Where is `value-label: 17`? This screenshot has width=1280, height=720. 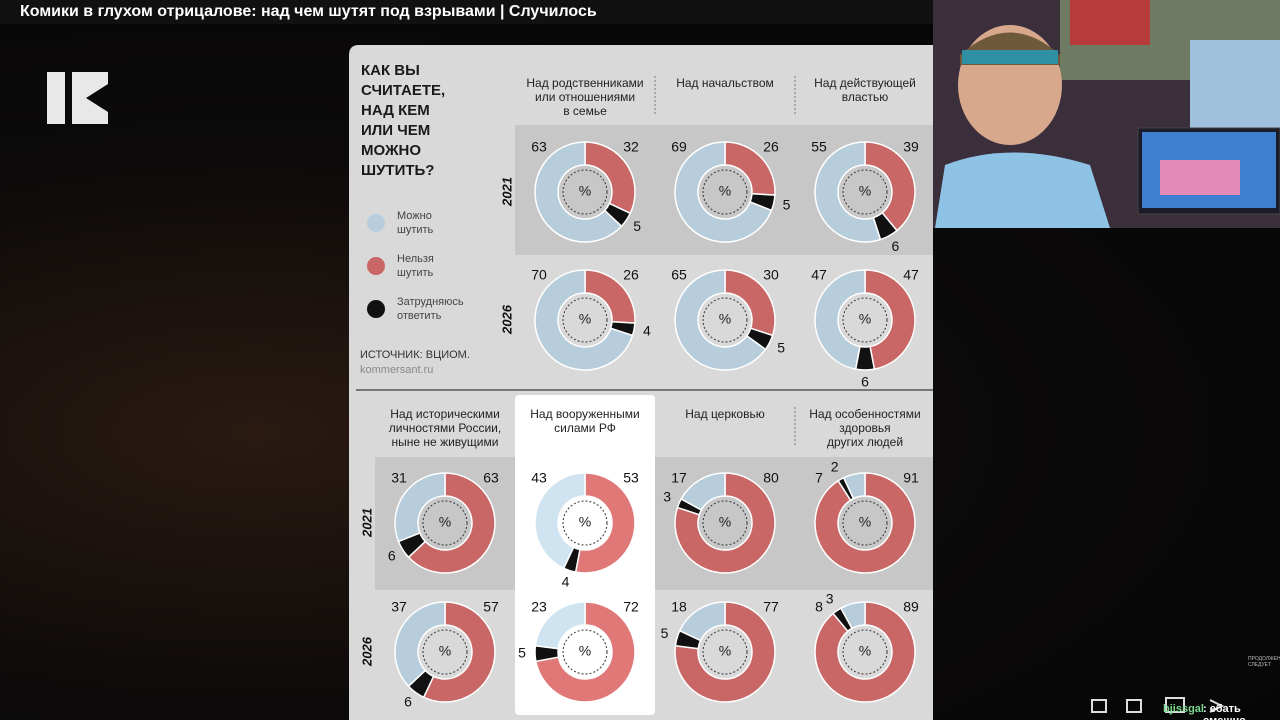 value-label: 17 is located at coordinates (679, 478).